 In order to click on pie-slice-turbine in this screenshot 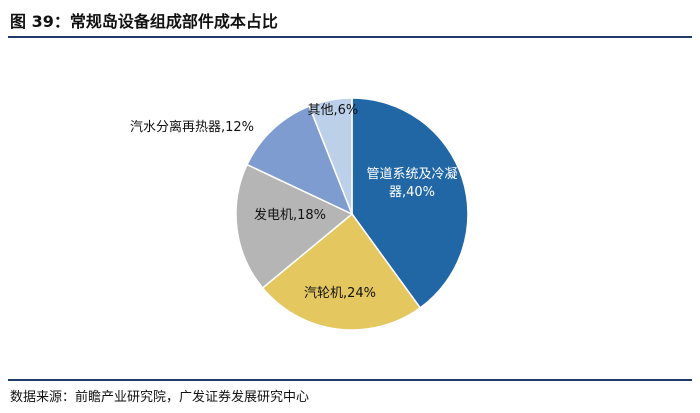, I will do `click(341, 271)`.